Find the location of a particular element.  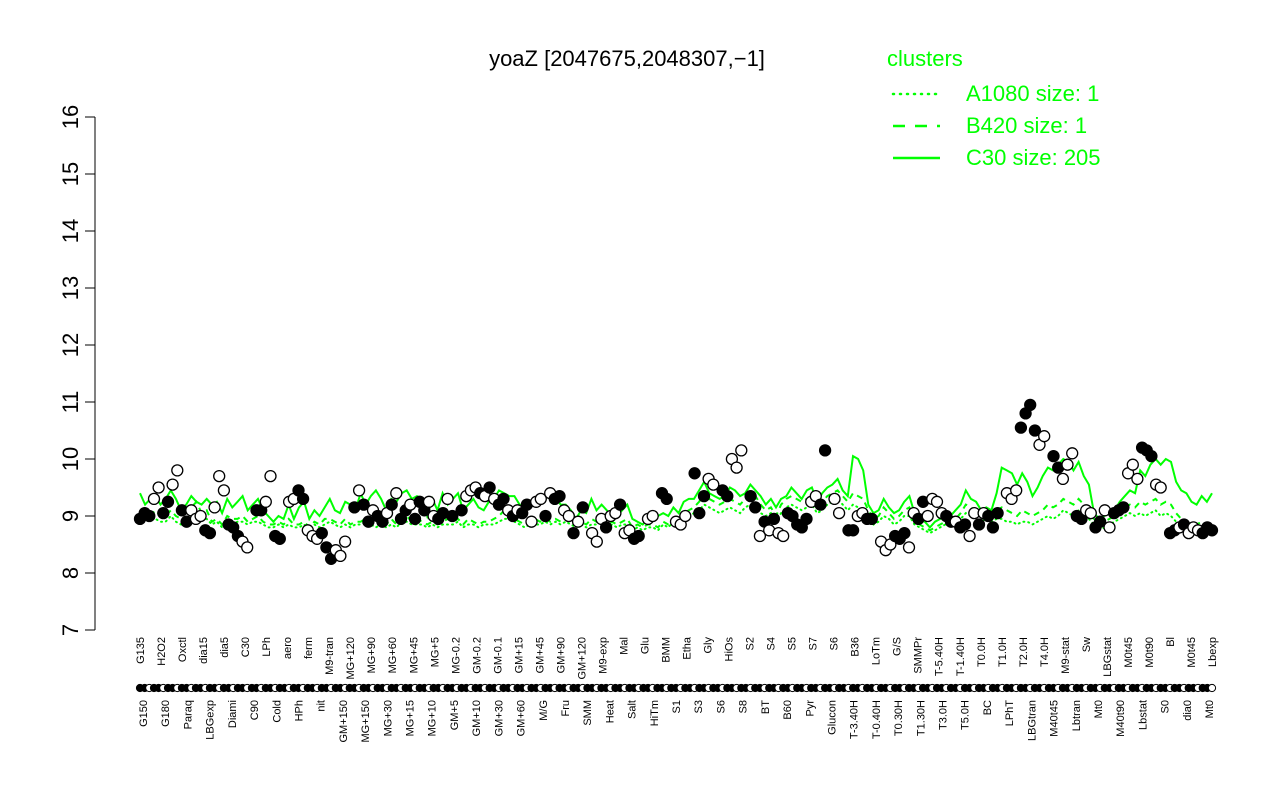

y-tick-label: 12 is located at coordinates (70, 345).